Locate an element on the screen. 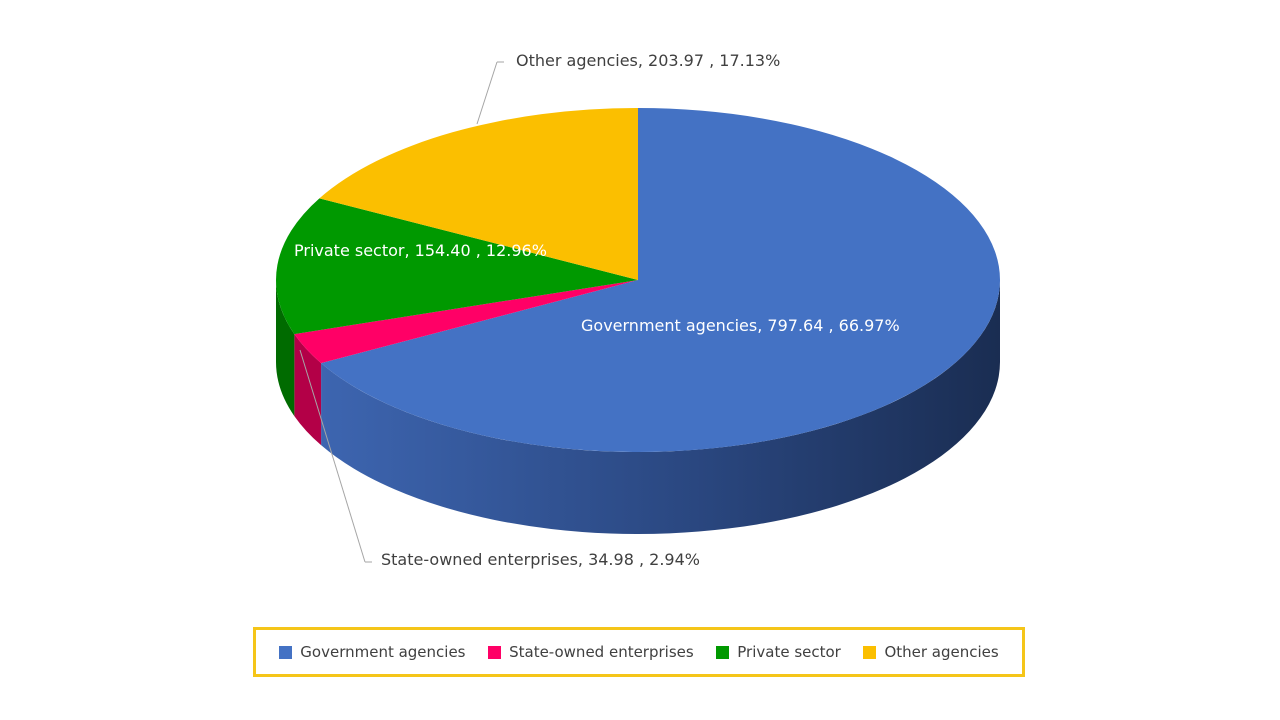 This screenshot has height=720, width=1280. pie-side-private-sector is located at coordinates (285, 348).